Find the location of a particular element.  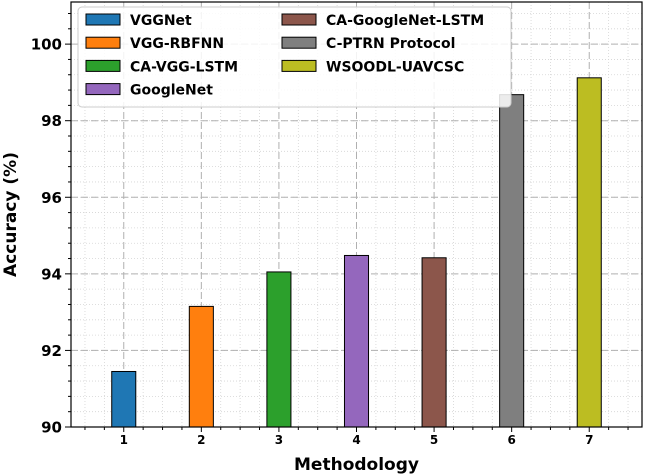

x-tick-label: 4 is located at coordinates (356, 440).